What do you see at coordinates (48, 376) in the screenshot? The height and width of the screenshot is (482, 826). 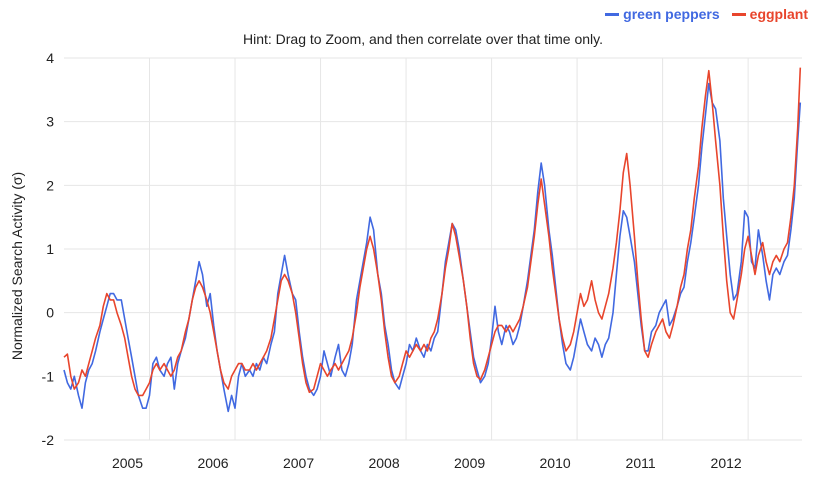 I see `y-tick-label: -1` at bounding box center [48, 376].